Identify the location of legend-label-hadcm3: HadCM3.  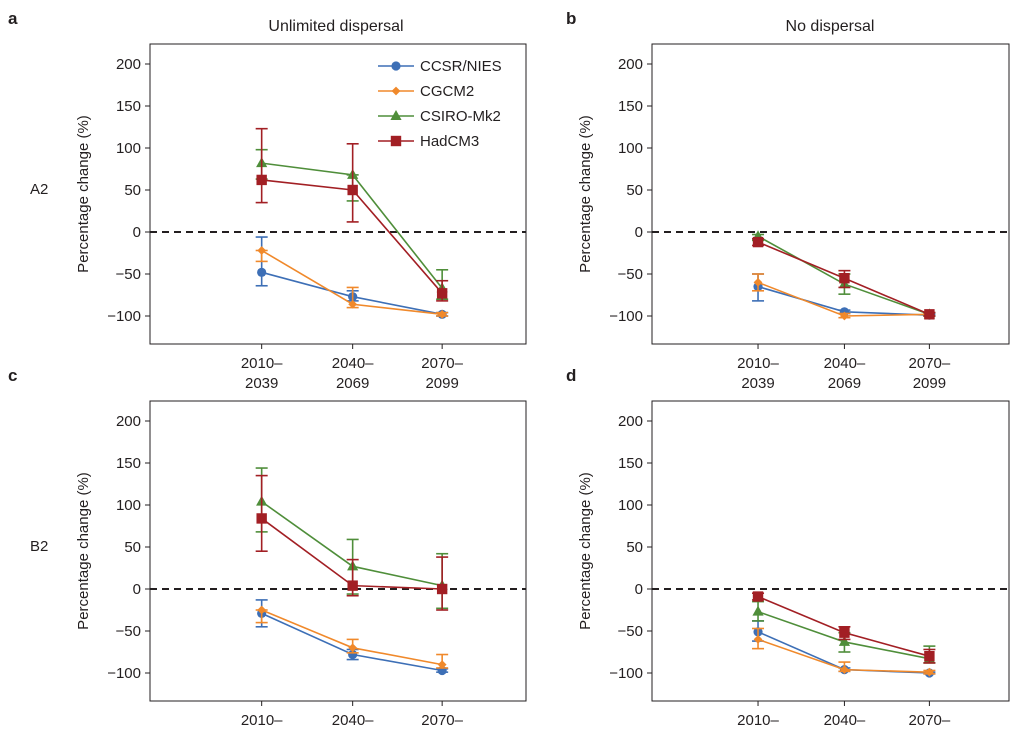
(449, 141).